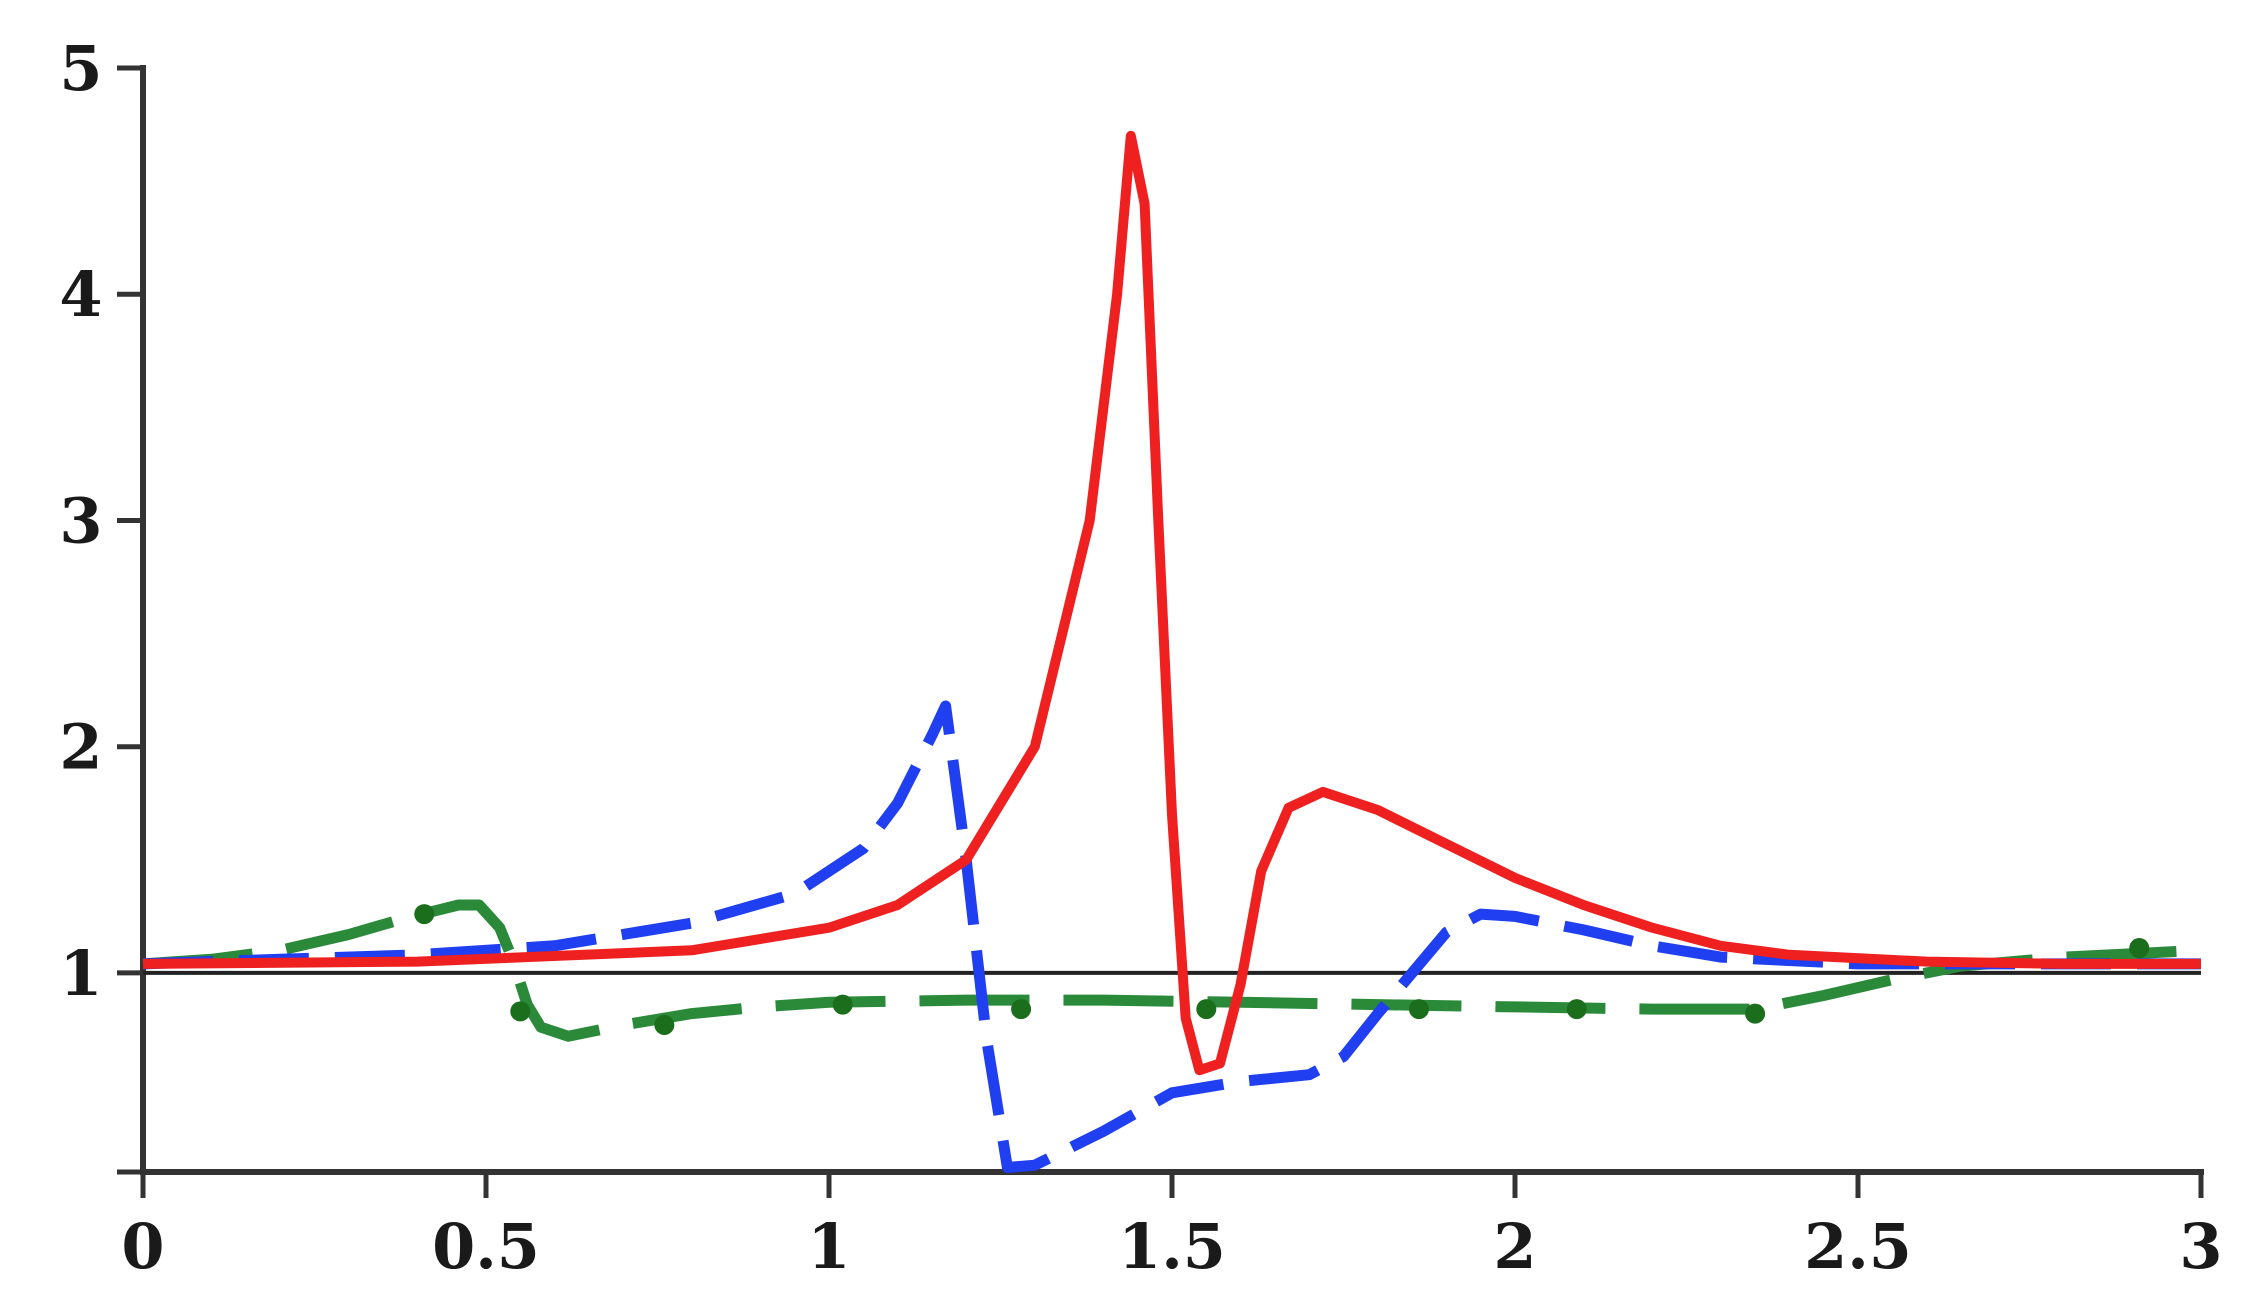 The image size is (2256, 1306). Describe the element at coordinates (2200, 1246) in the screenshot. I see `x-tick-label: 3` at that location.